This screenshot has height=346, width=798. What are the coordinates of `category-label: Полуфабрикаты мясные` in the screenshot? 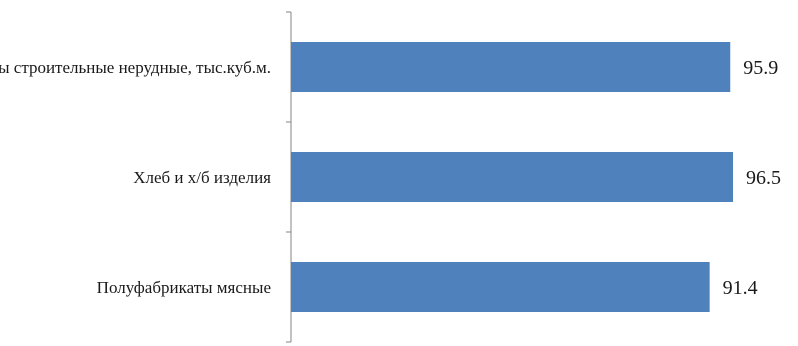 It's located at (184, 287).